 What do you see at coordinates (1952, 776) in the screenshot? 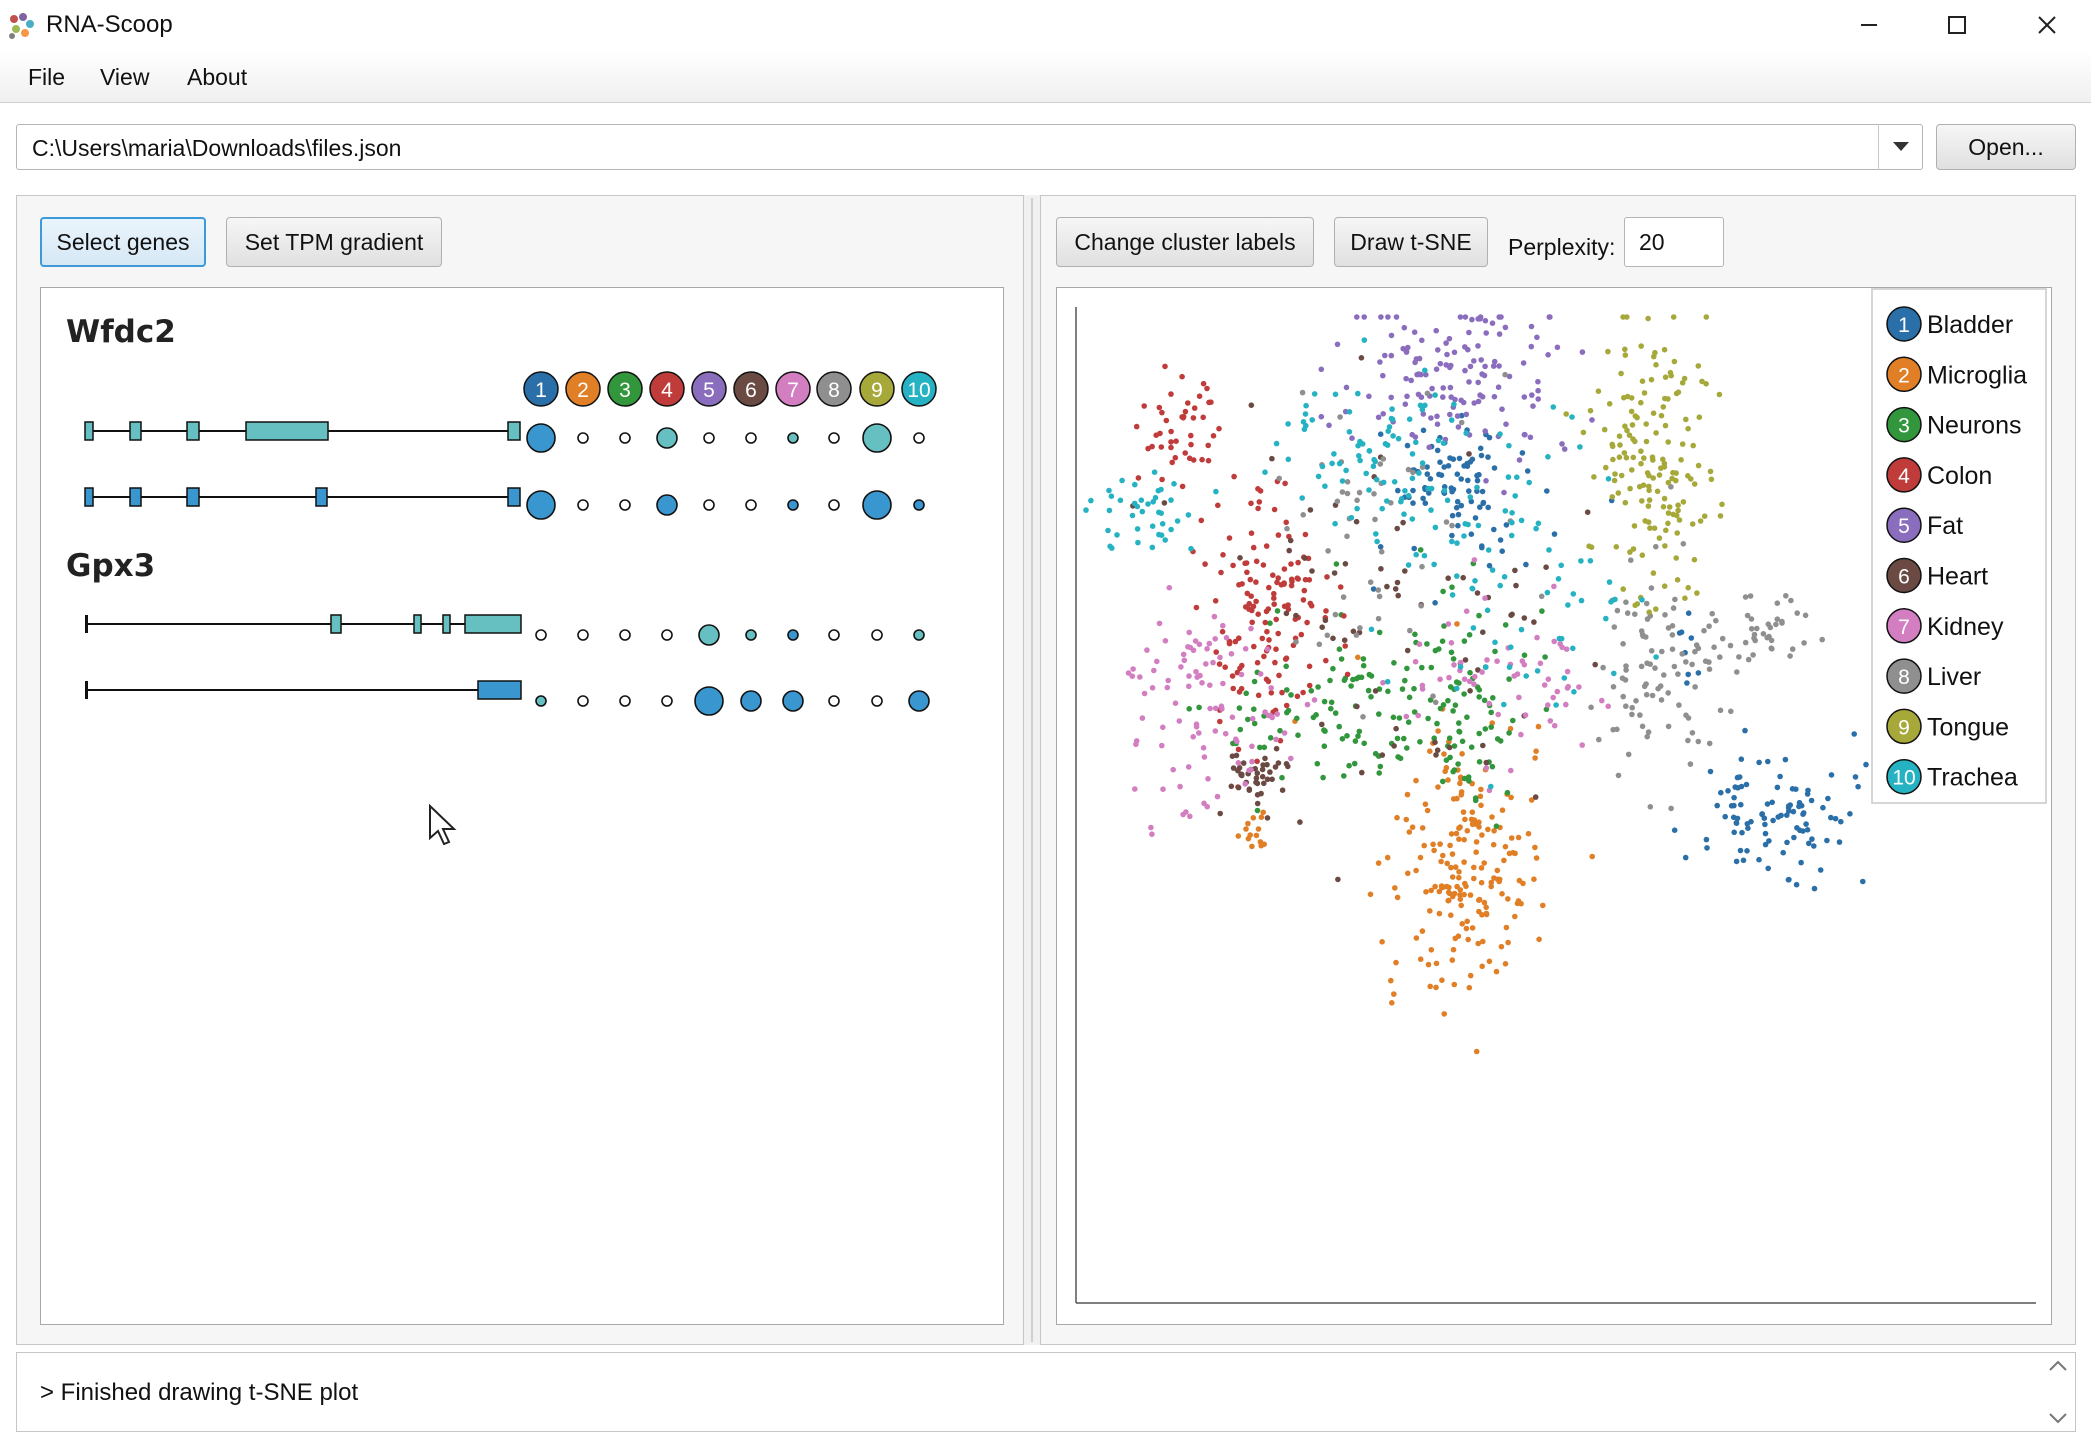
I see `legend-item-trachea: 10 Trachea` at bounding box center [1952, 776].